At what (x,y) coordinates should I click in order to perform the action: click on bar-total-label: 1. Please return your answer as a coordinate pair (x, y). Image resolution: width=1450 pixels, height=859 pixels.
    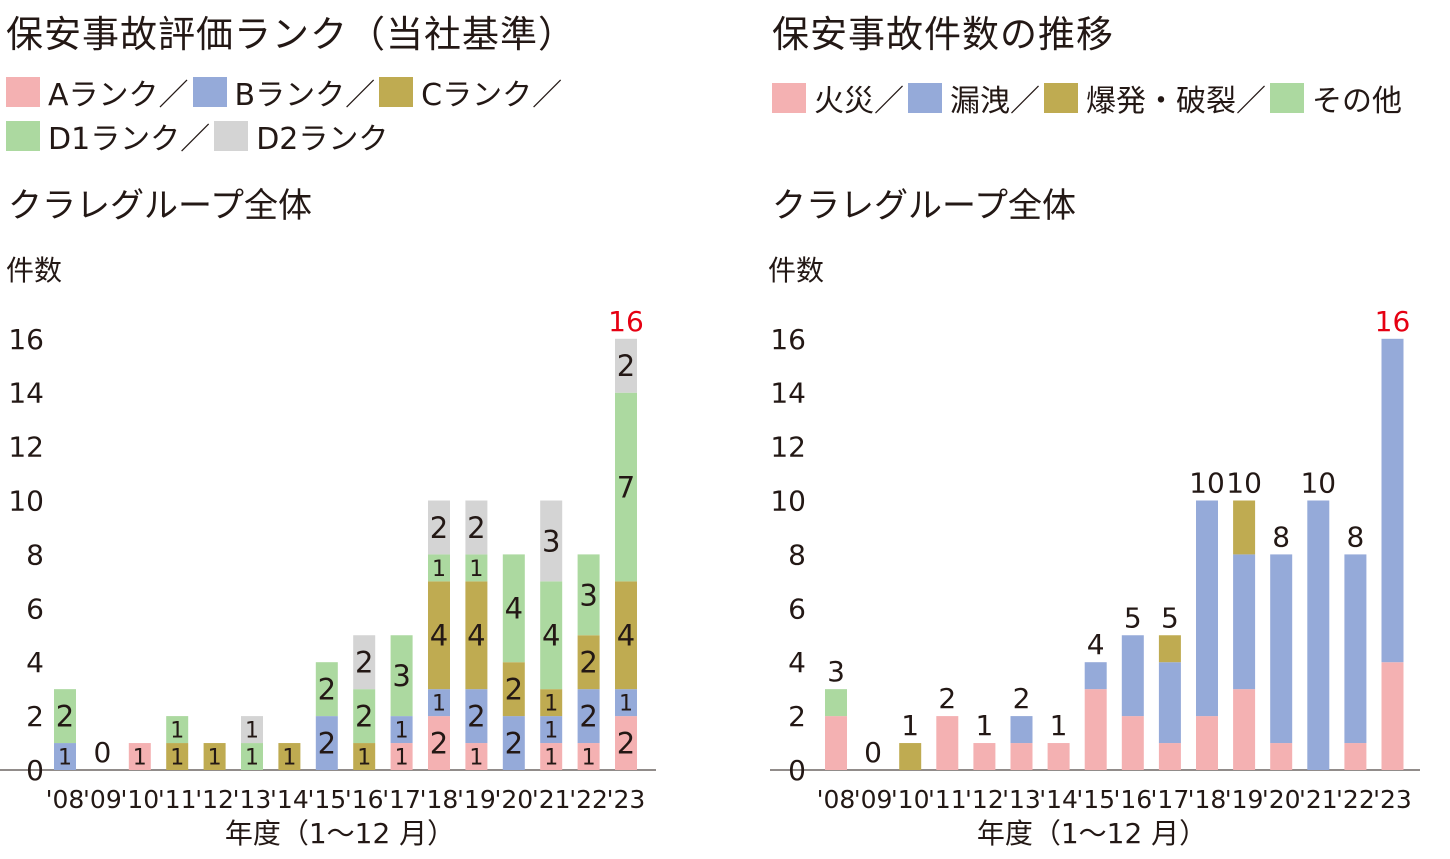
    Looking at the image, I should click on (1059, 725).